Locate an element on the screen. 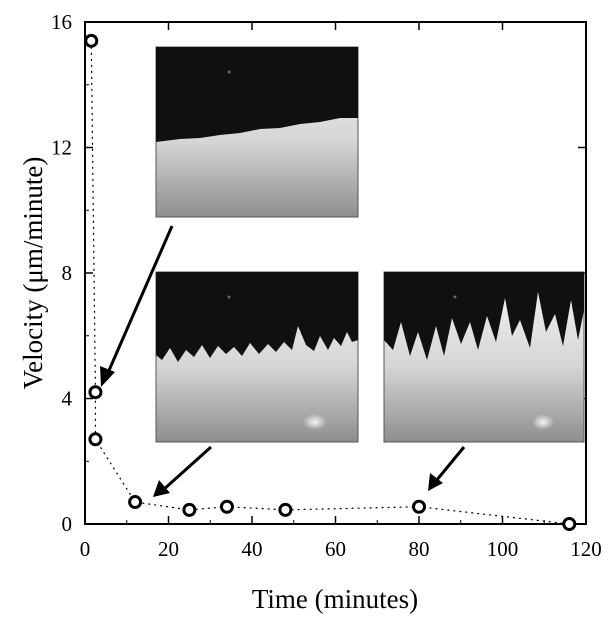  x-tick-label: 80 is located at coordinates (419, 549).